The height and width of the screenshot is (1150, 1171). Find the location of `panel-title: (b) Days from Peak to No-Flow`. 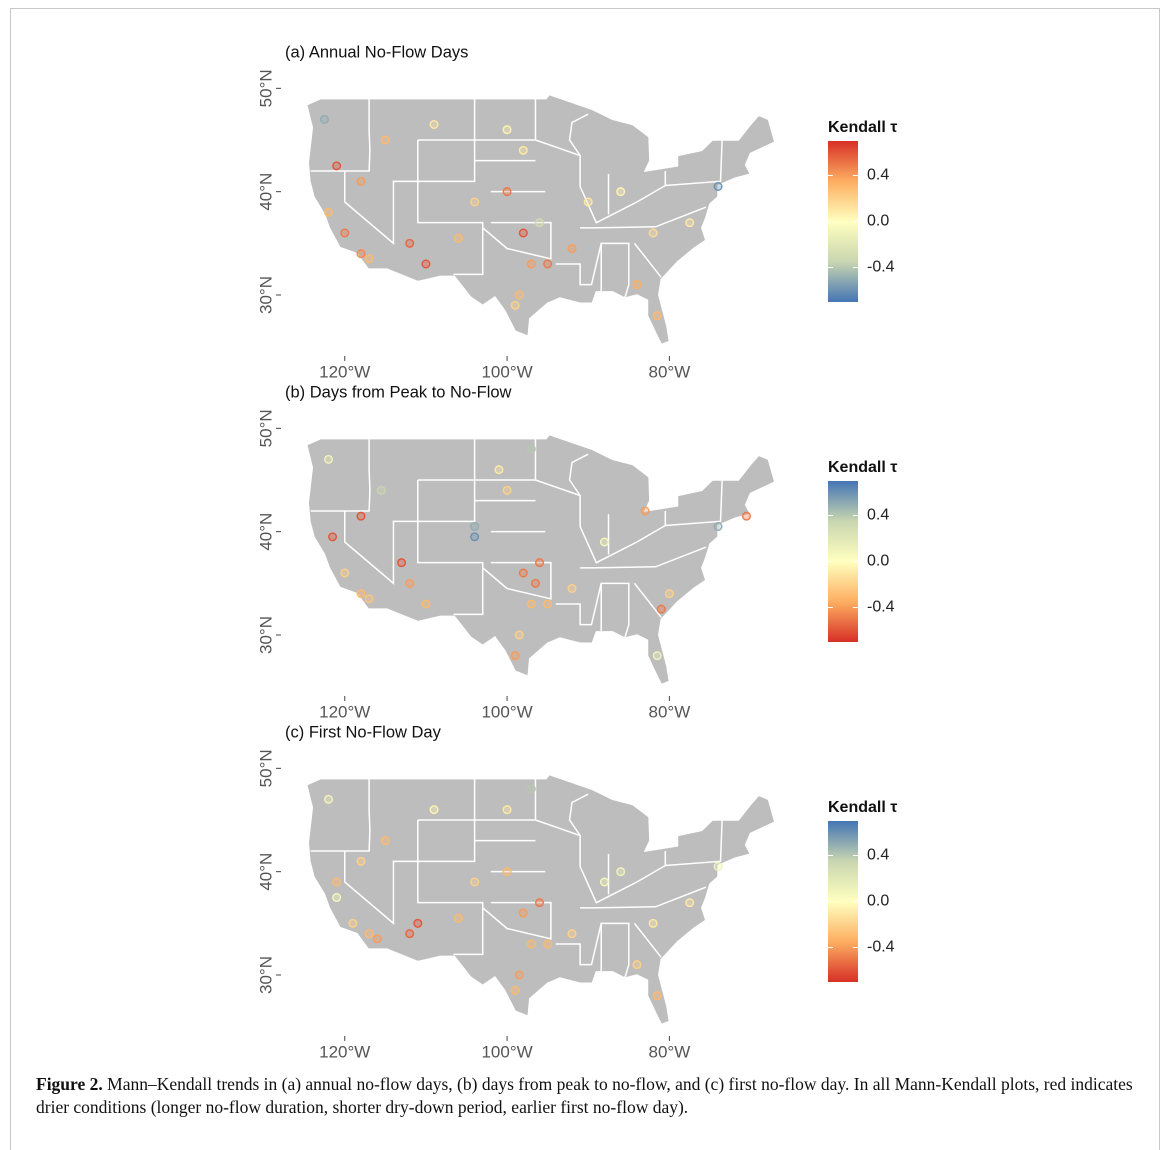

panel-title: (b) Days from Peak to No-Flow is located at coordinates (398, 392).